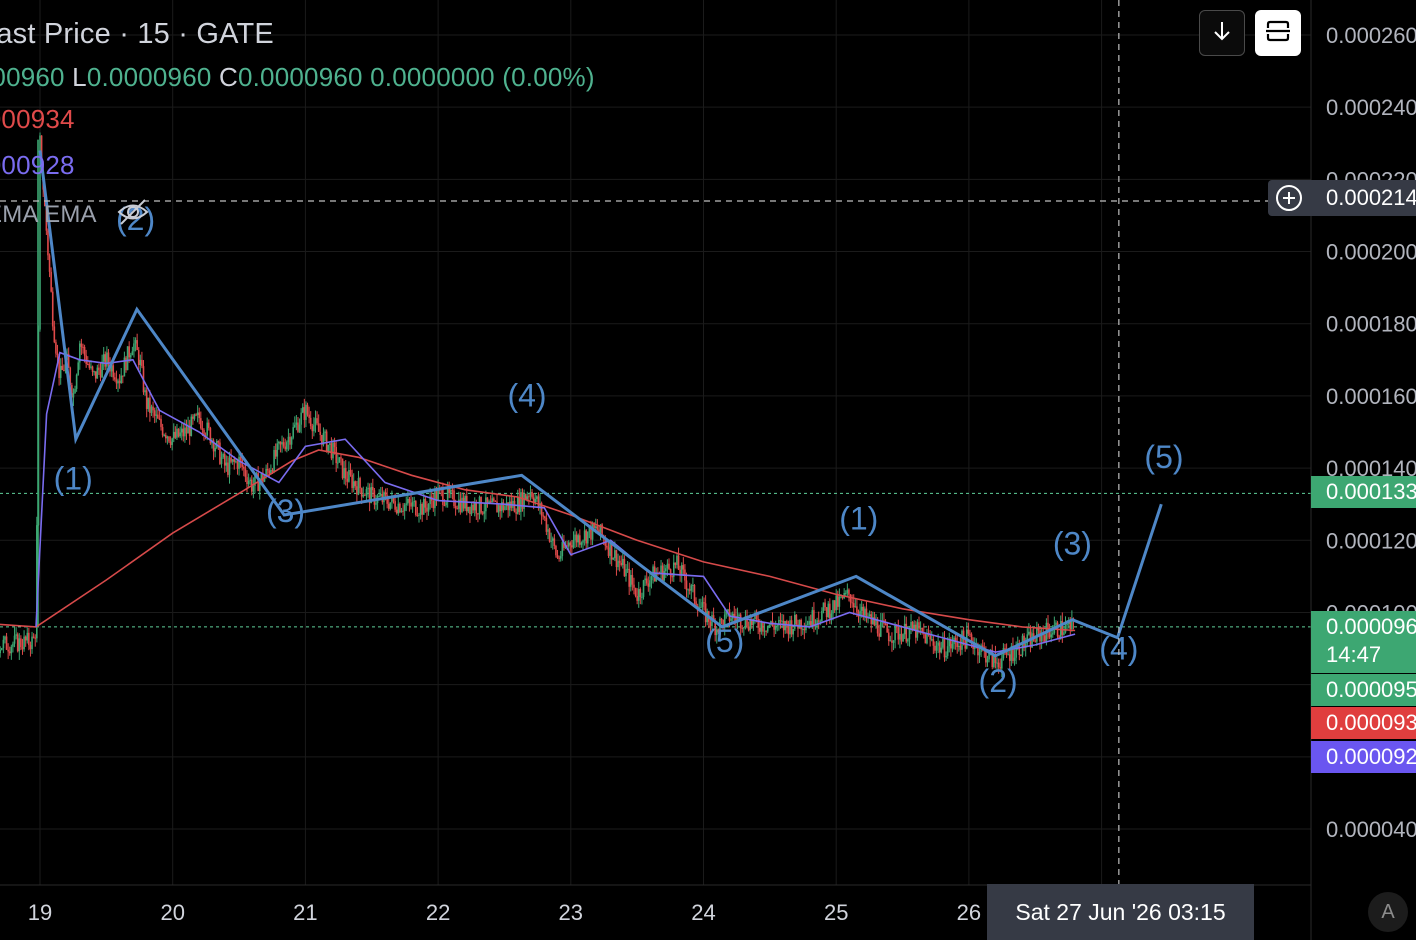  Describe the element at coordinates (1278, 33) in the screenshot. I see `fit-screen-button` at that location.